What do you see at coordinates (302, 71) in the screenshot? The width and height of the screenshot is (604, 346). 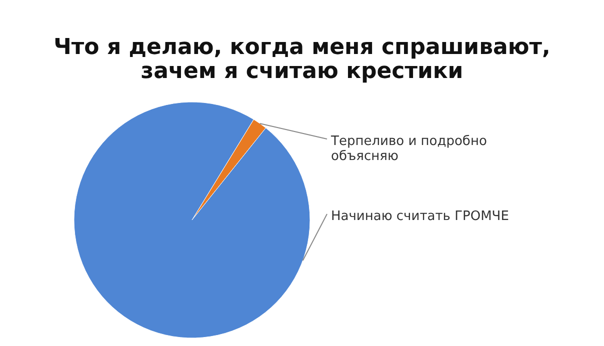 I see `text: зачем я считаю крестики` at bounding box center [302, 71].